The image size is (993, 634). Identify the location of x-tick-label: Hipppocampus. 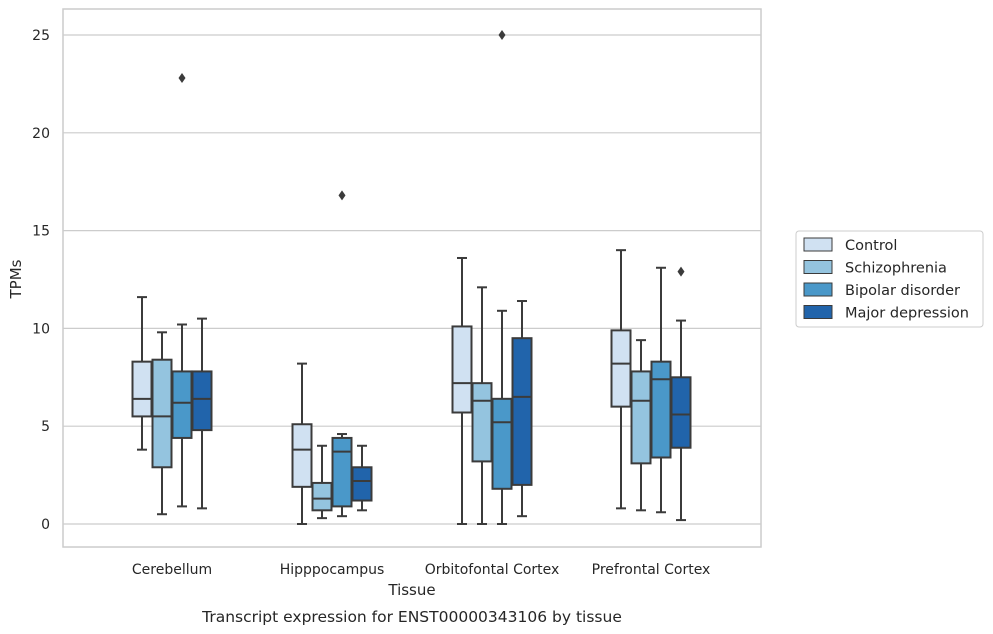
(332, 570).